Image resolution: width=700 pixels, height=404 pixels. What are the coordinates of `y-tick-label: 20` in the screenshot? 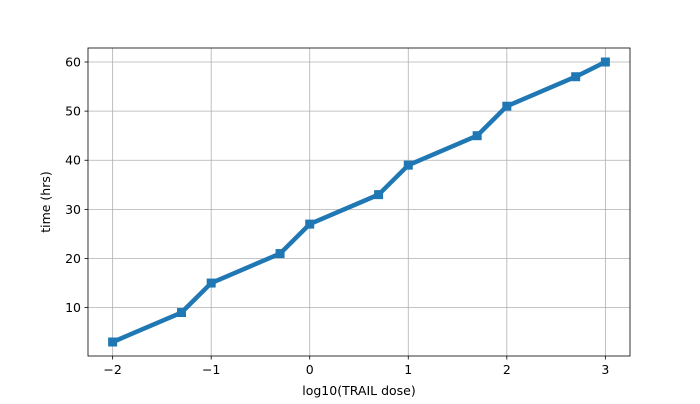 It's located at (73, 258).